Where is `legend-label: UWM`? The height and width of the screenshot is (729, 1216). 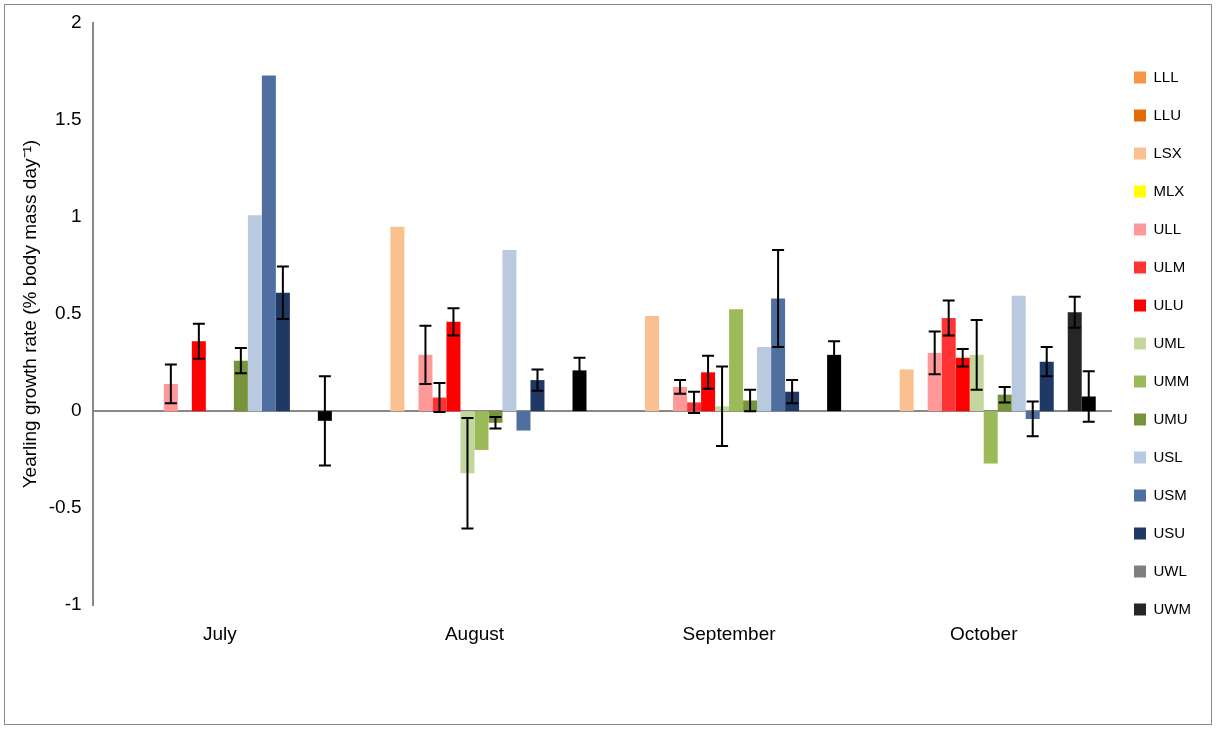 legend-label: UWM is located at coordinates (1172, 608).